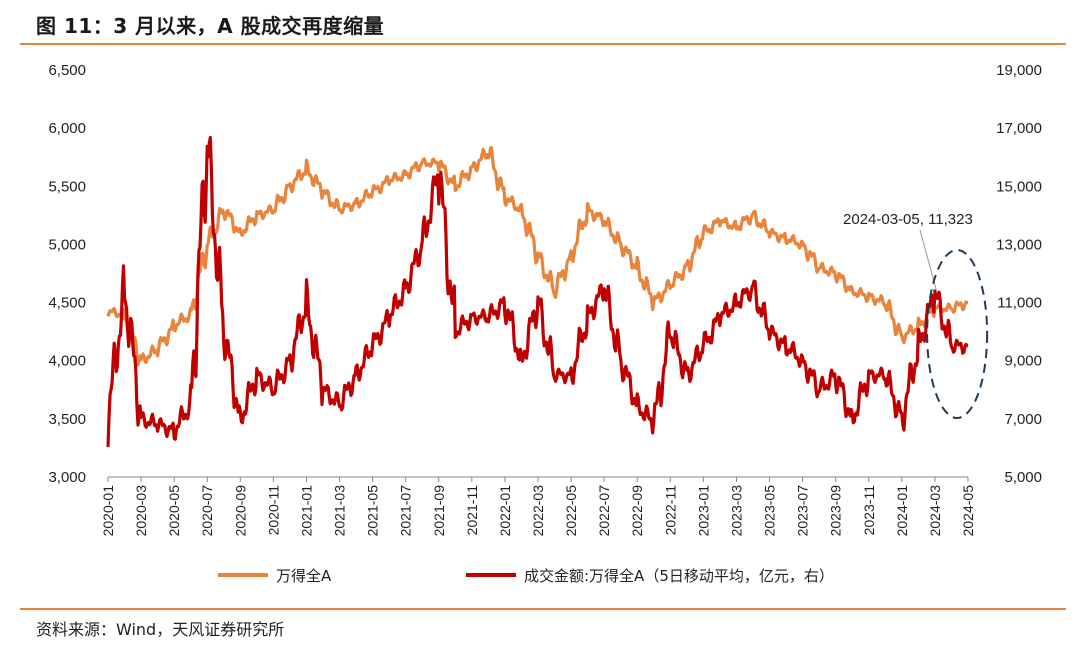  I want to click on x-tick-label: 2020-01, so click(108, 511).